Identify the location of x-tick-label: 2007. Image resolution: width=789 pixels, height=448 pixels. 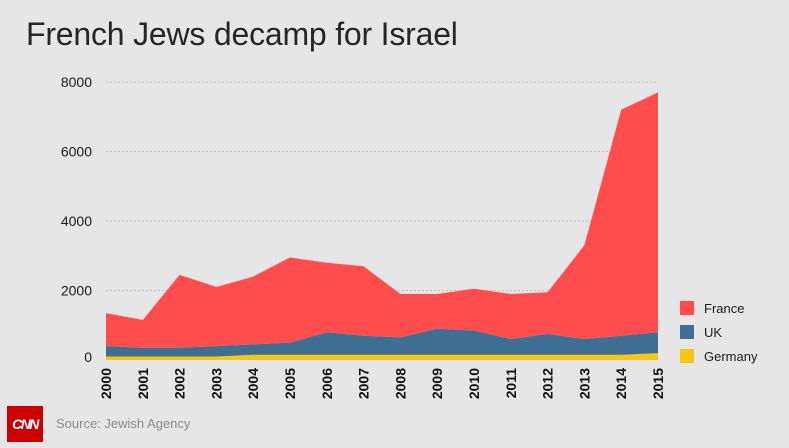
(364, 383).